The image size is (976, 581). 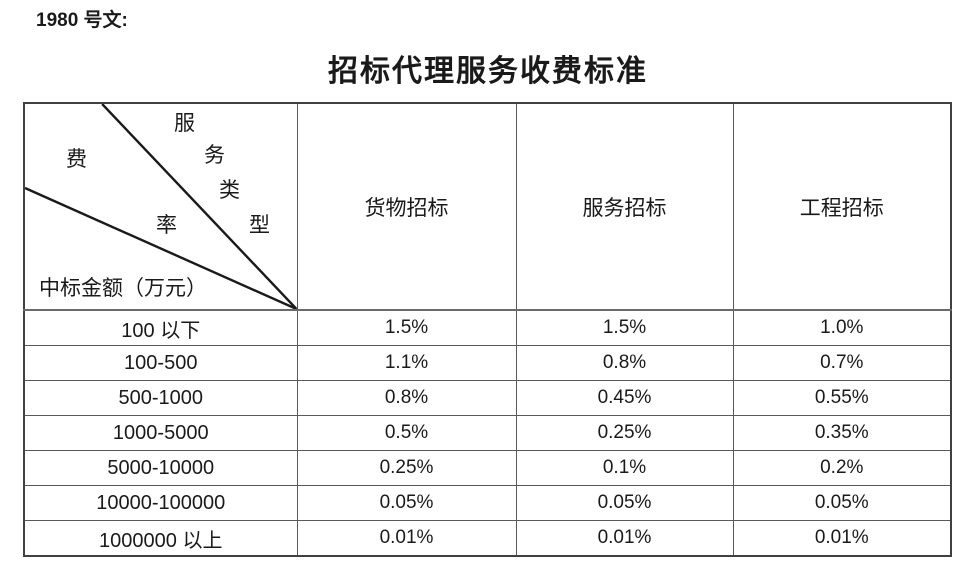 I want to click on rate-cell: 0.55%, so click(x=842, y=398).